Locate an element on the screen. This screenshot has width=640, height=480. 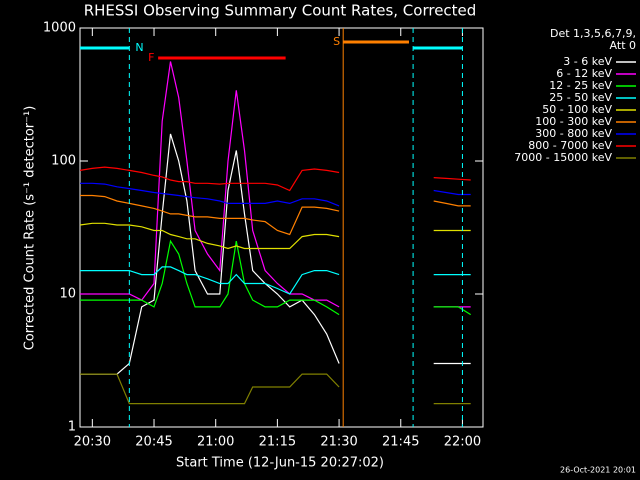
interval-label: F is located at coordinates (151, 57).